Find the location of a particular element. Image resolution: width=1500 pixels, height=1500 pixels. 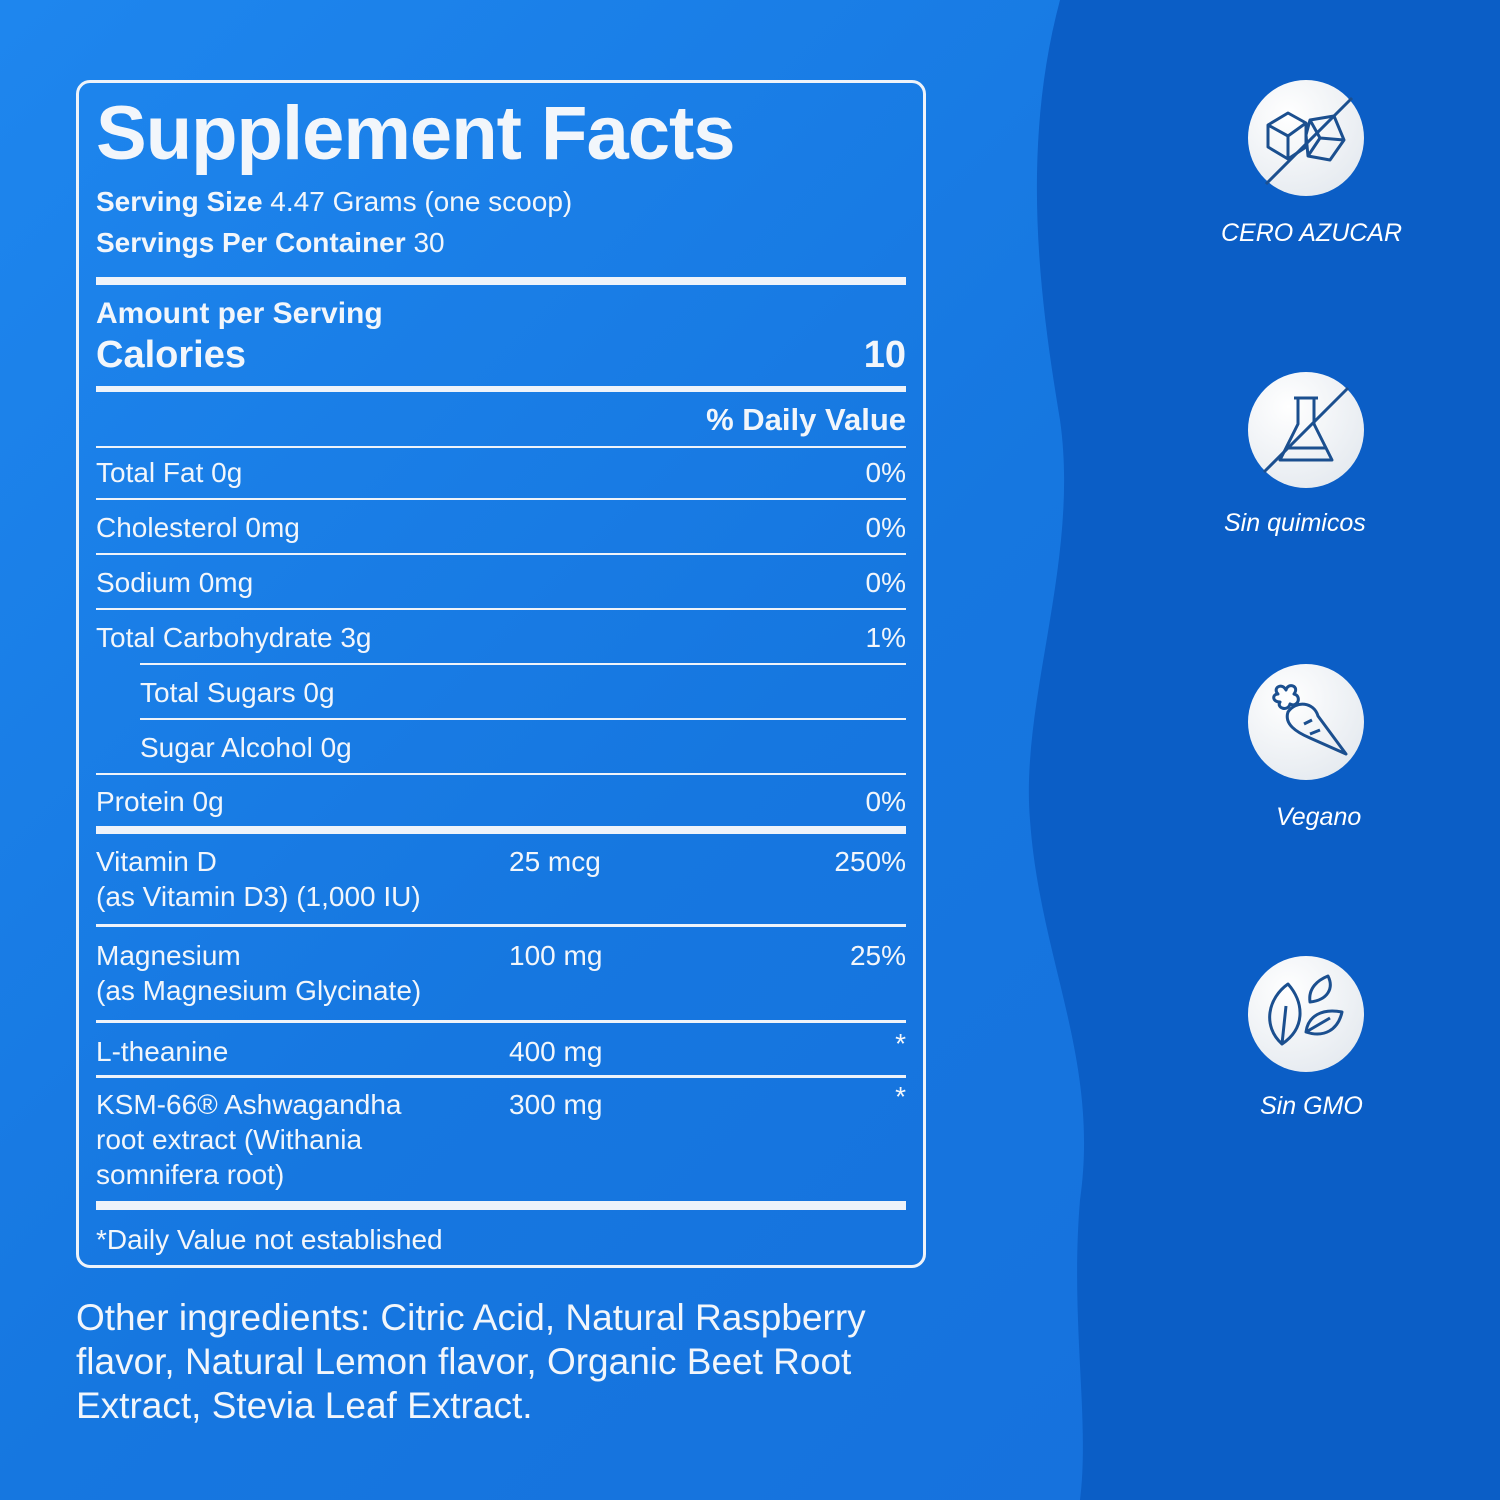

footnote: *Daily Value not established is located at coordinates (269, 1239).